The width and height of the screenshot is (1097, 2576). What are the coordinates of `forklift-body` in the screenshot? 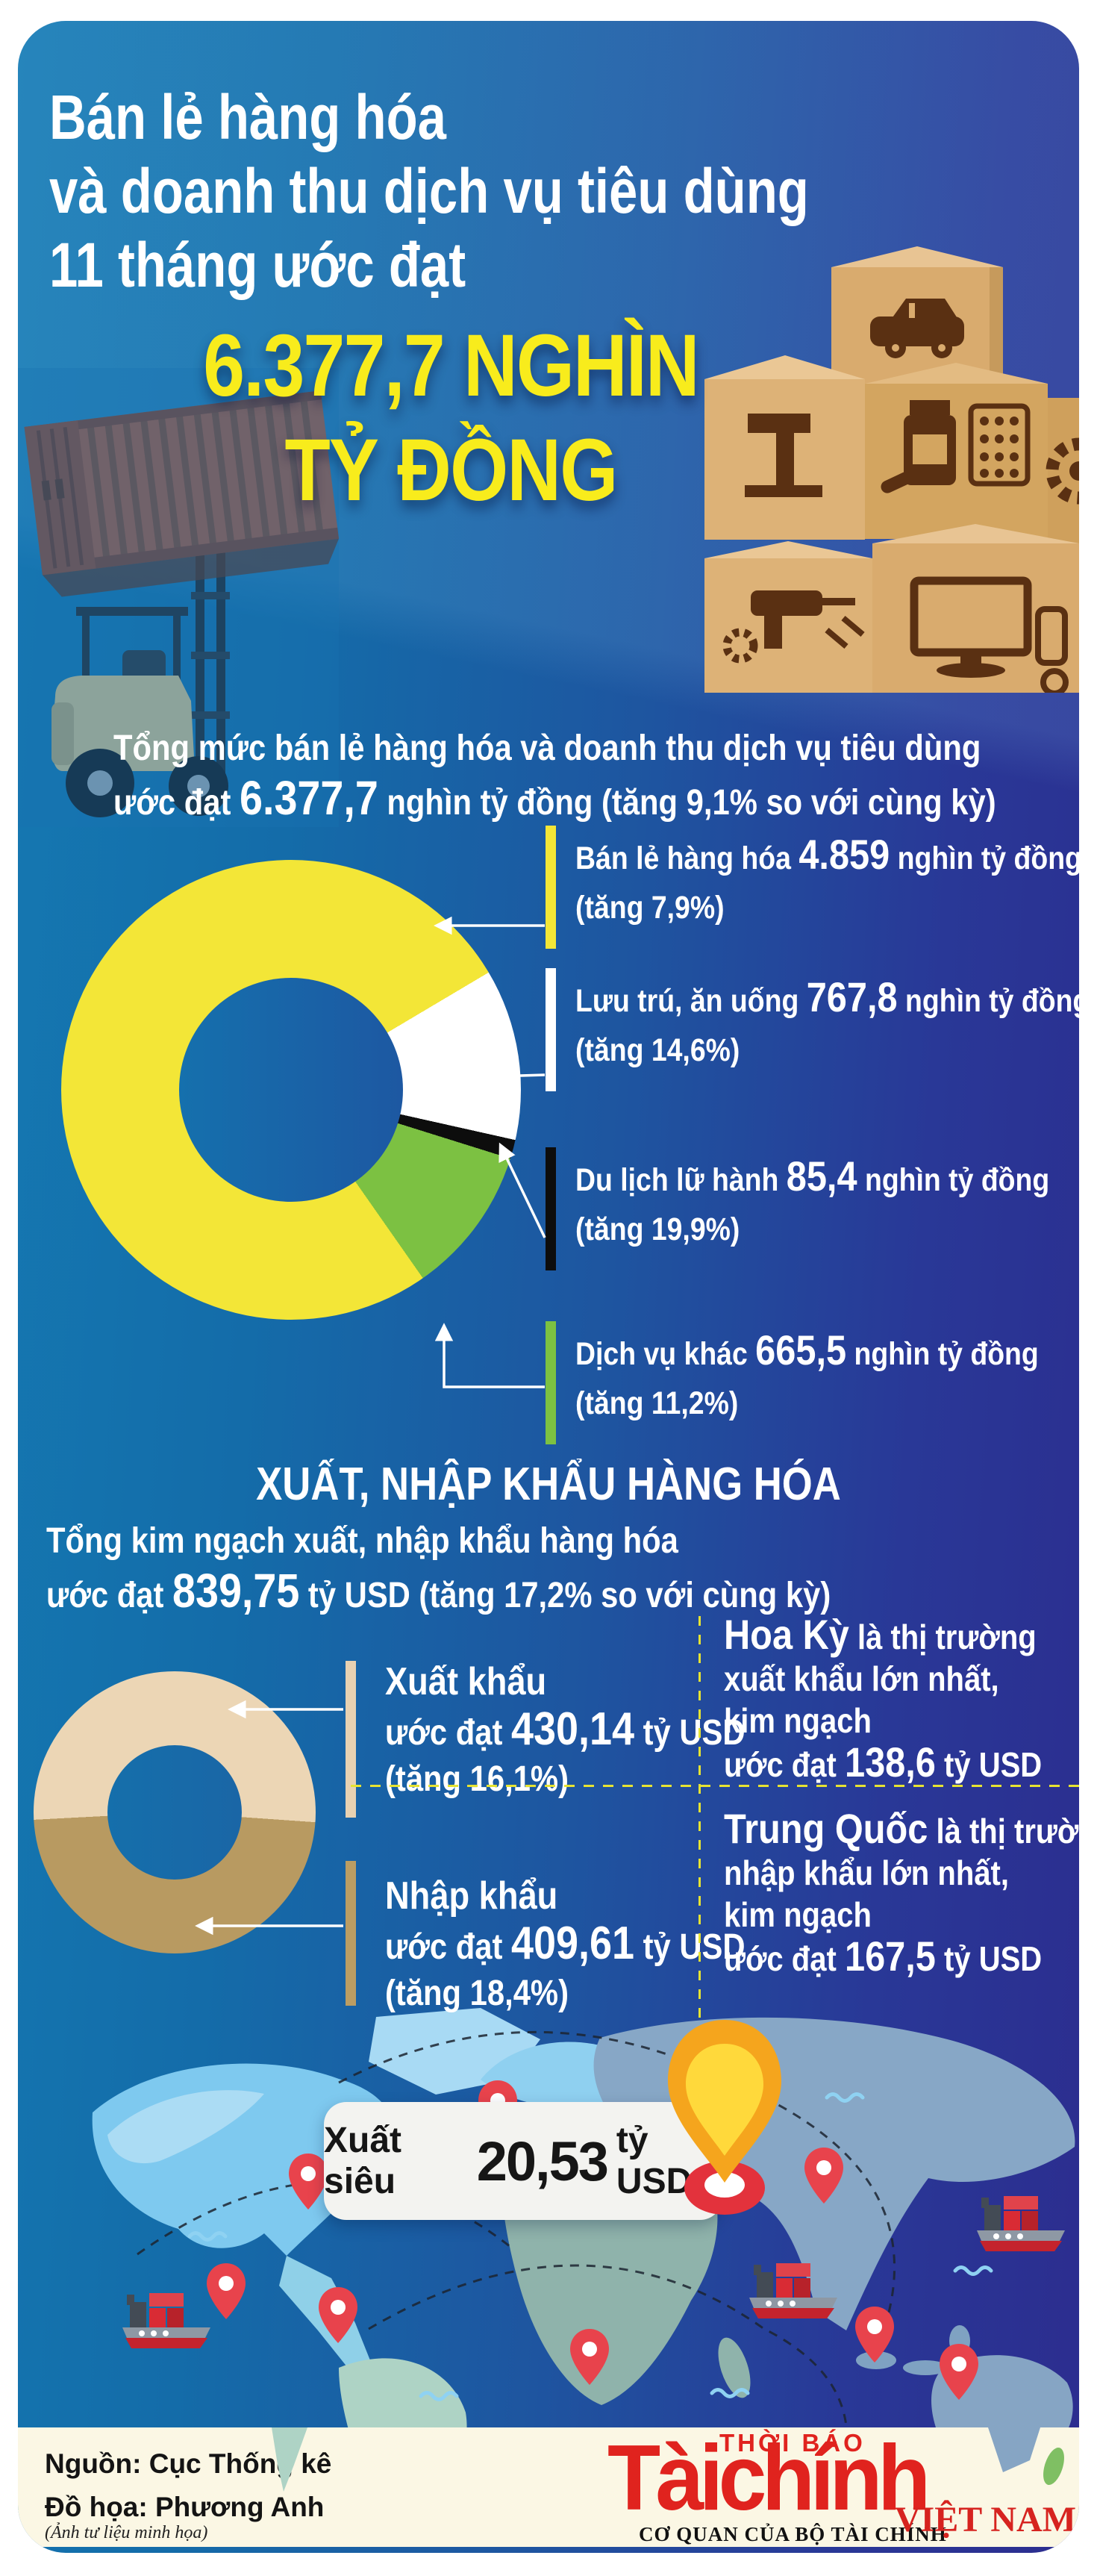 It's located at (139, 712).